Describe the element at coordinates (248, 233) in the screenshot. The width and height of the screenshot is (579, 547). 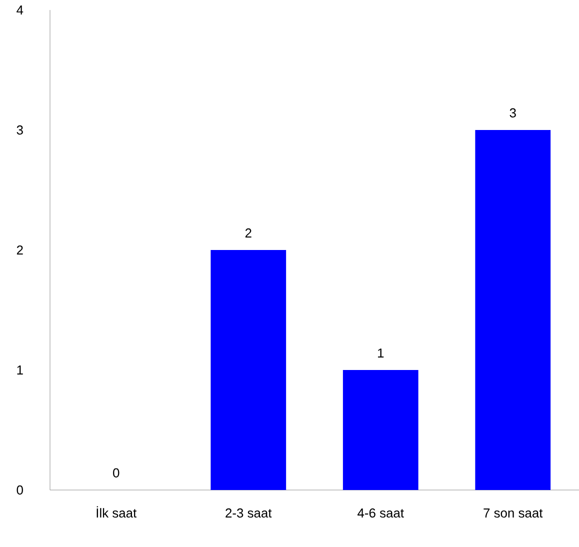
I see `data-label: 2` at that location.